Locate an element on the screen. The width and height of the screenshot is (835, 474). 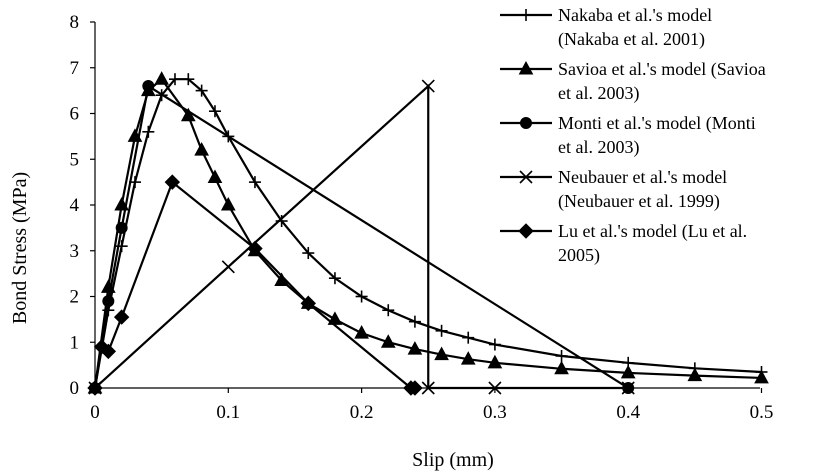
y-axis: 0 1 2 3 4 5 6 7 8 is located at coordinates (83, 205).